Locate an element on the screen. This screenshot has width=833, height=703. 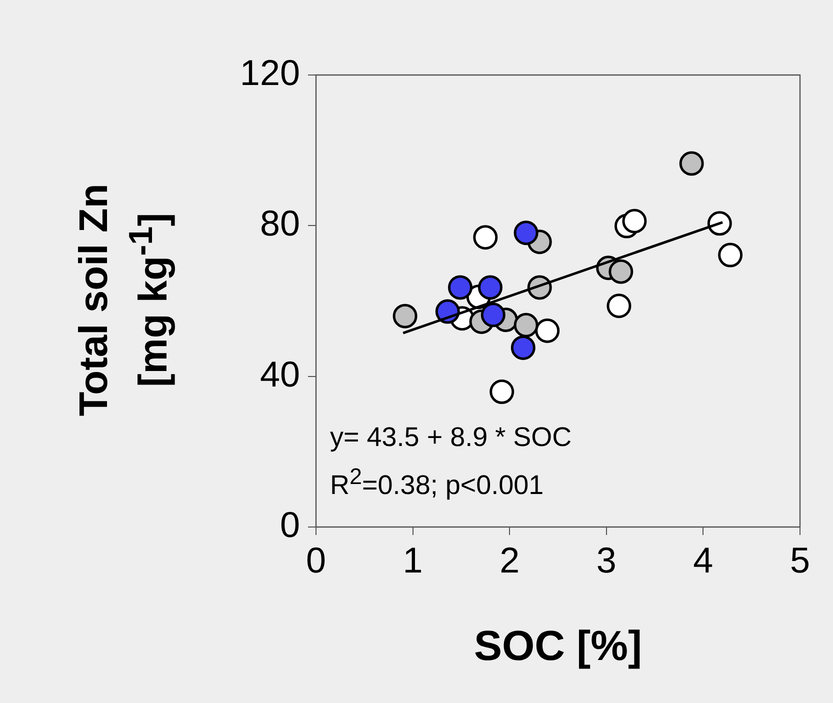
x-tick-label: 4 is located at coordinates (703, 560).